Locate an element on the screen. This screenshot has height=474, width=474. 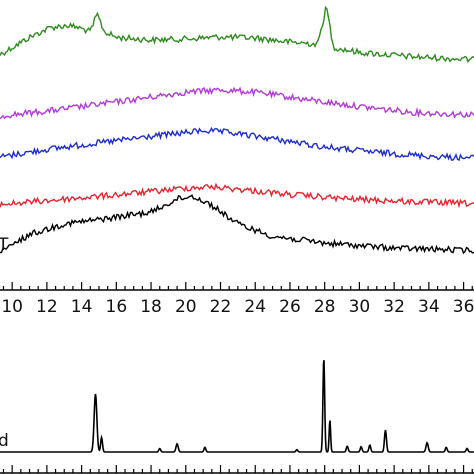
x-tick-label: 16 is located at coordinates (117, 307).